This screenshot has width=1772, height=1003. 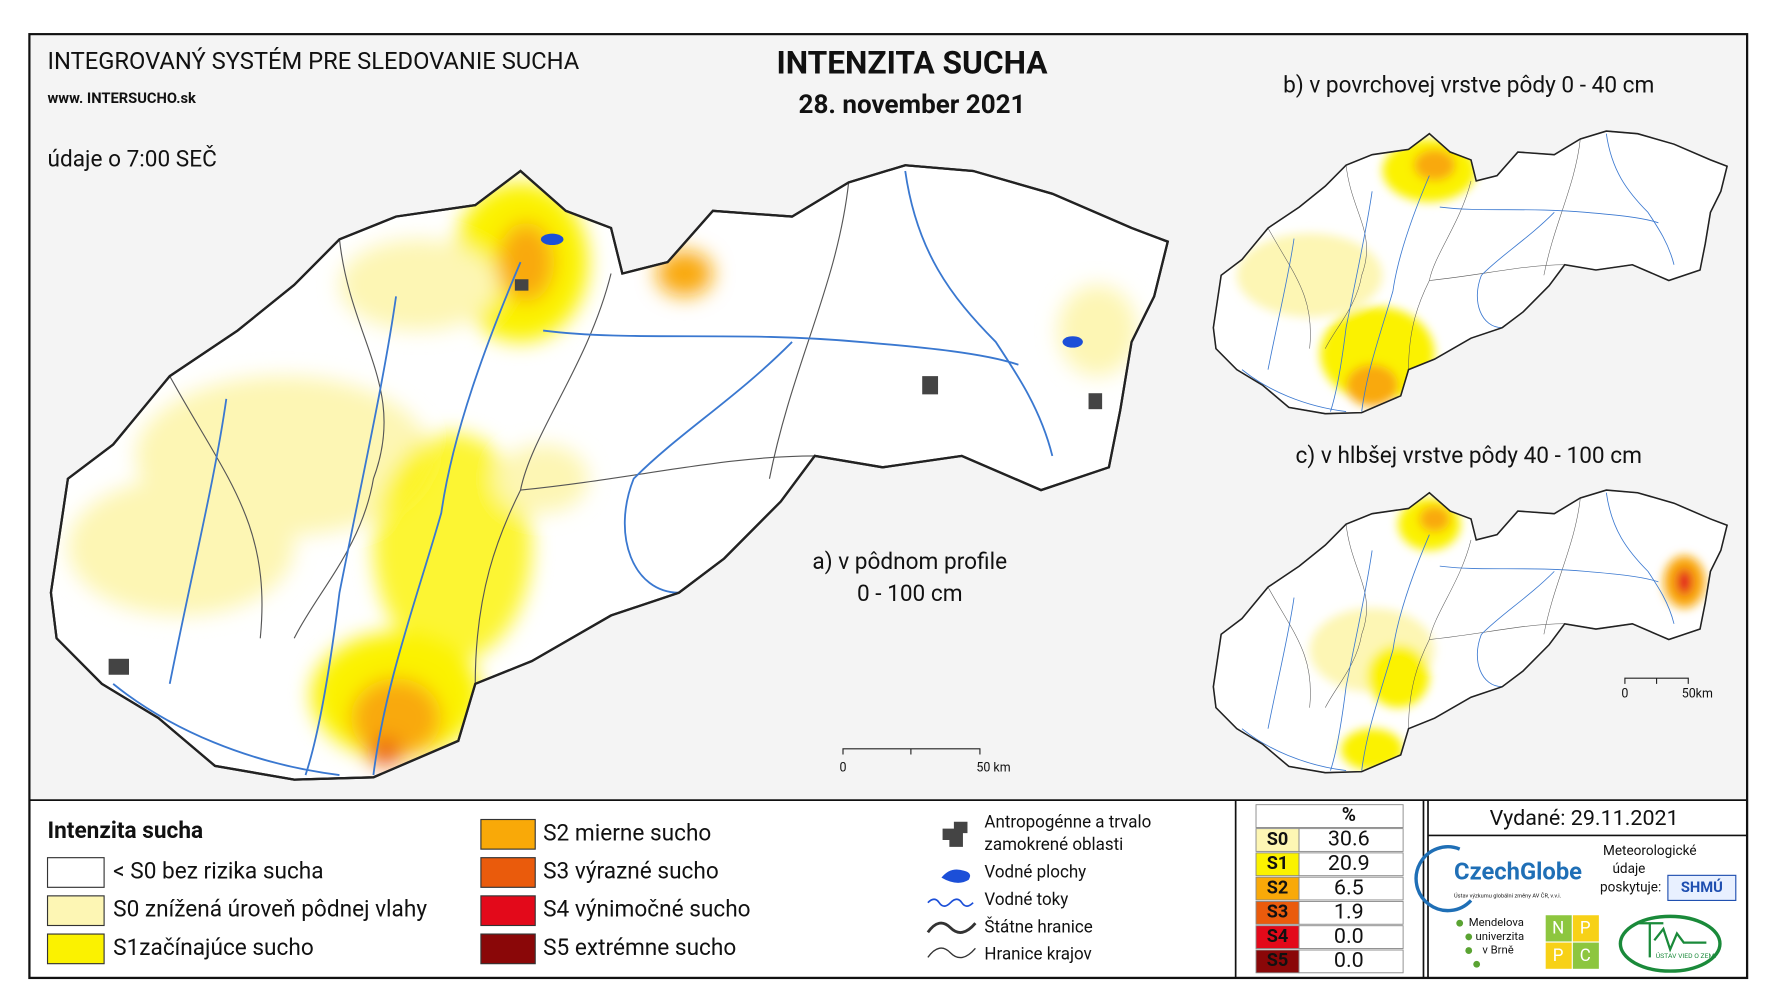 I want to click on stats-header: %, so click(x=1349, y=814).